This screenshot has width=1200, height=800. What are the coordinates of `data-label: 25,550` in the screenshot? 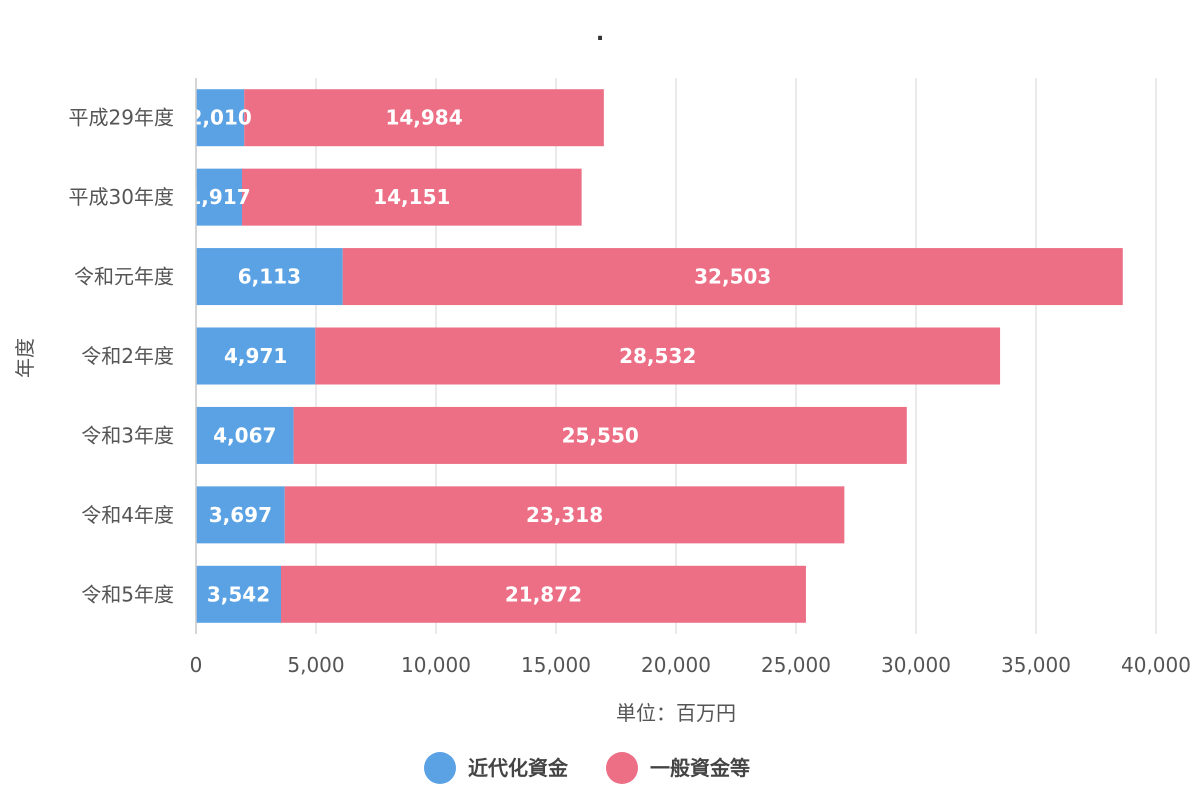 It's located at (600, 435).